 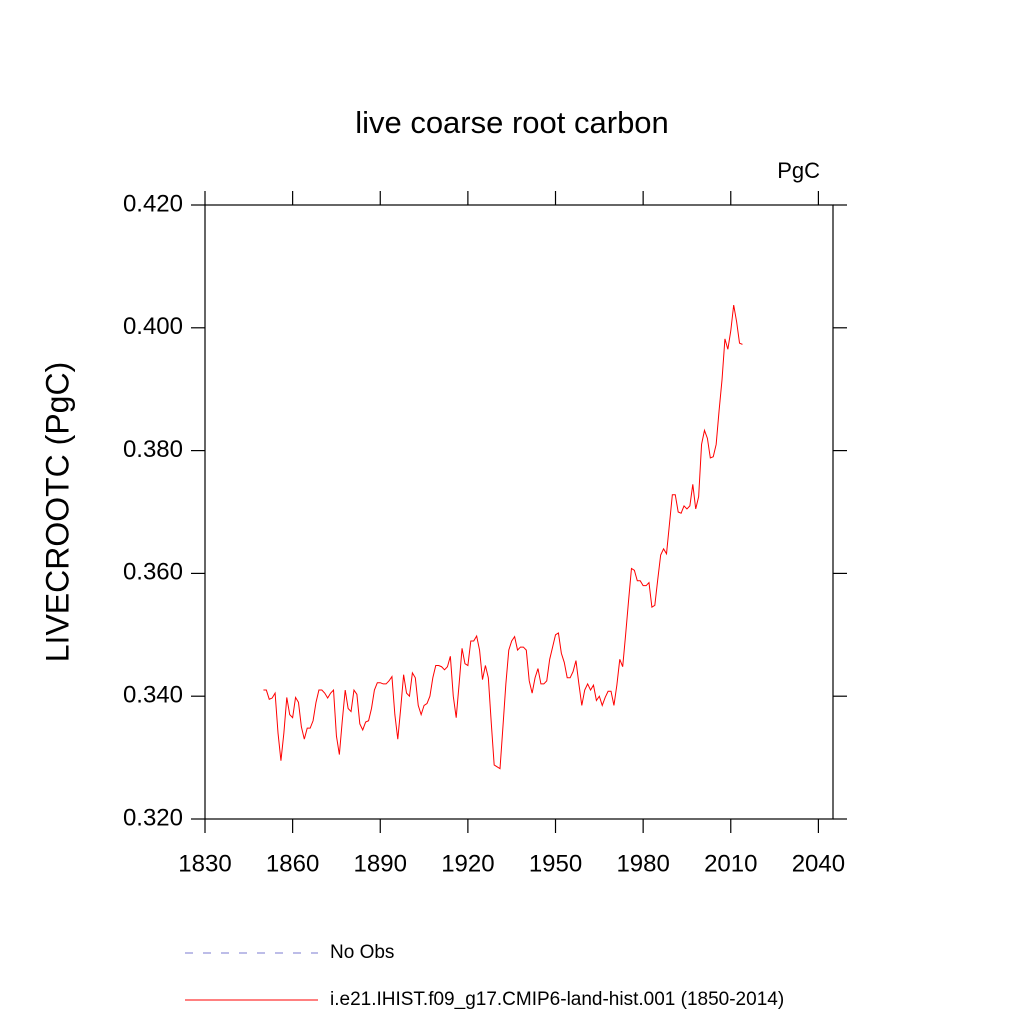 What do you see at coordinates (555, 863) in the screenshot?
I see `x-tick-label: 1950` at bounding box center [555, 863].